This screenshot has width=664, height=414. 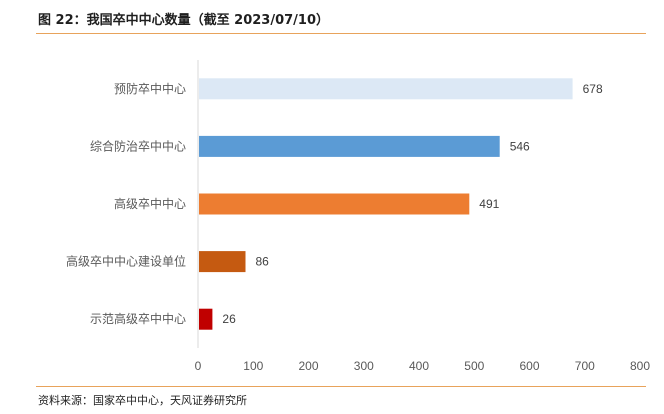 What do you see at coordinates (263, 262) in the screenshot?
I see `data-label: 86` at bounding box center [263, 262].